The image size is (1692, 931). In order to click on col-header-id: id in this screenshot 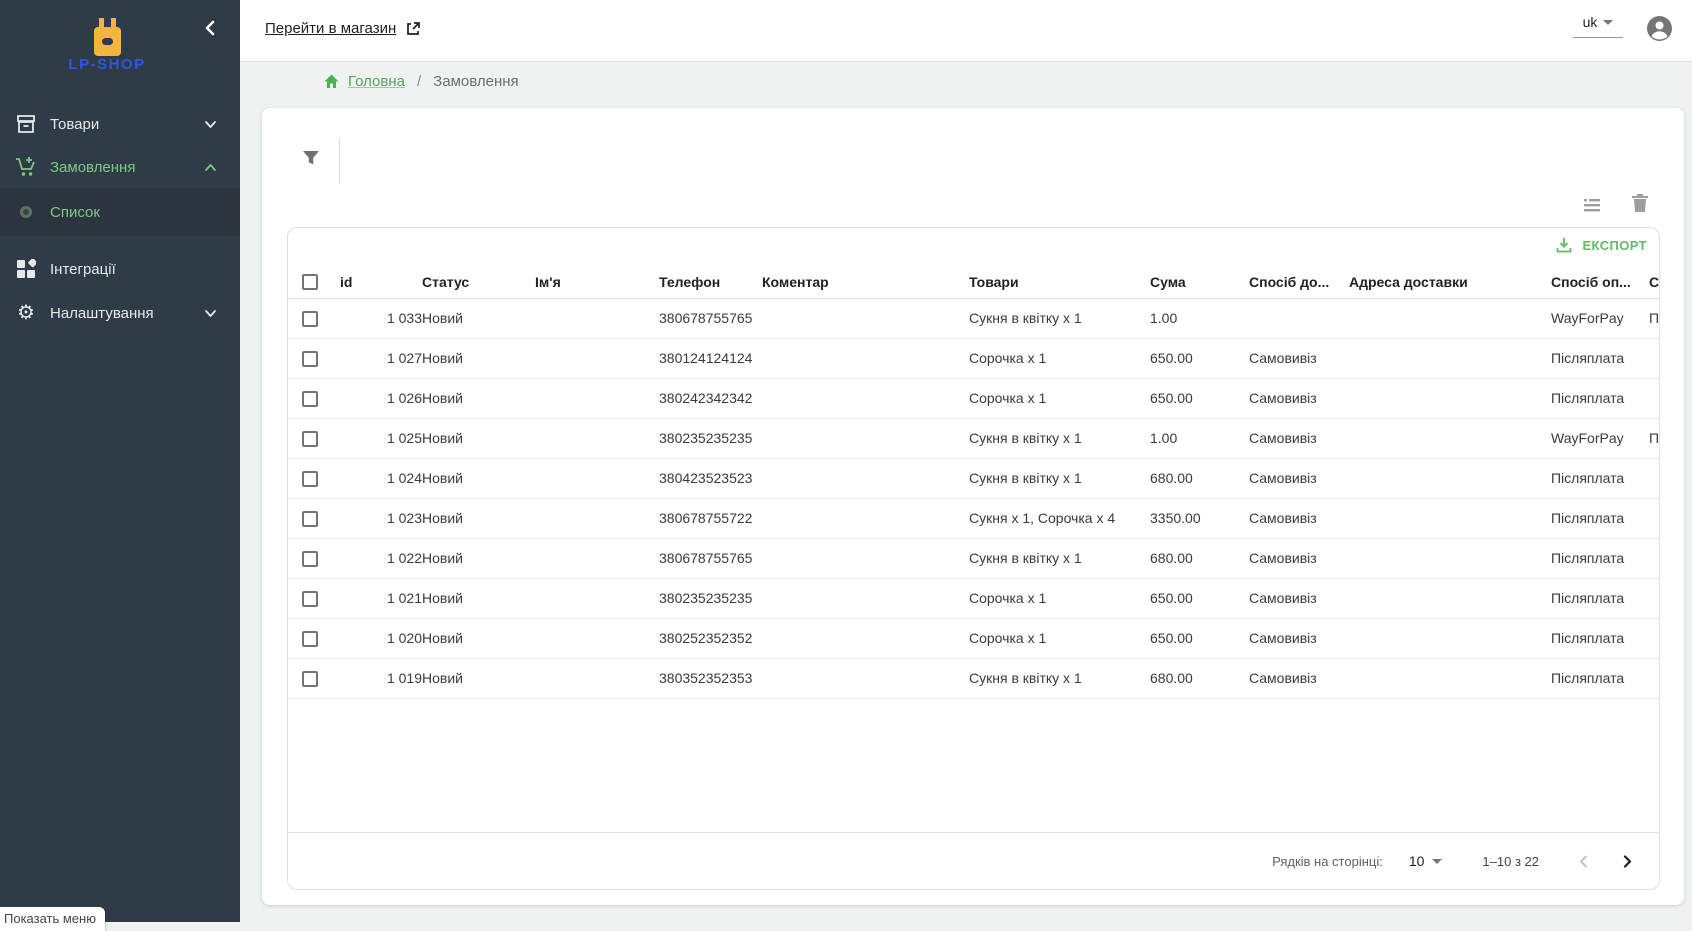, I will do `click(381, 282)`.